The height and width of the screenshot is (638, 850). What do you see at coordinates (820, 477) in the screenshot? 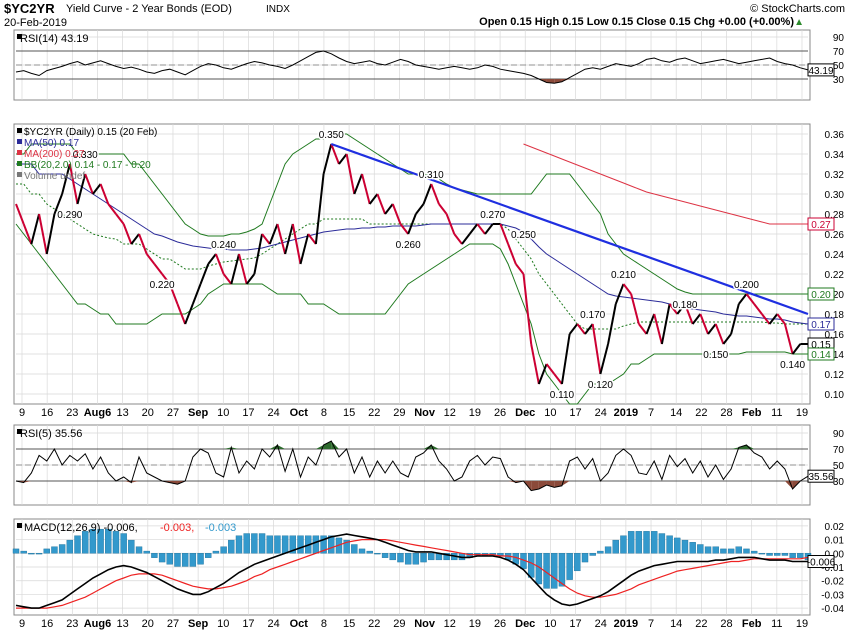
I see `rsi5-last-value: 35.56` at bounding box center [820, 477].